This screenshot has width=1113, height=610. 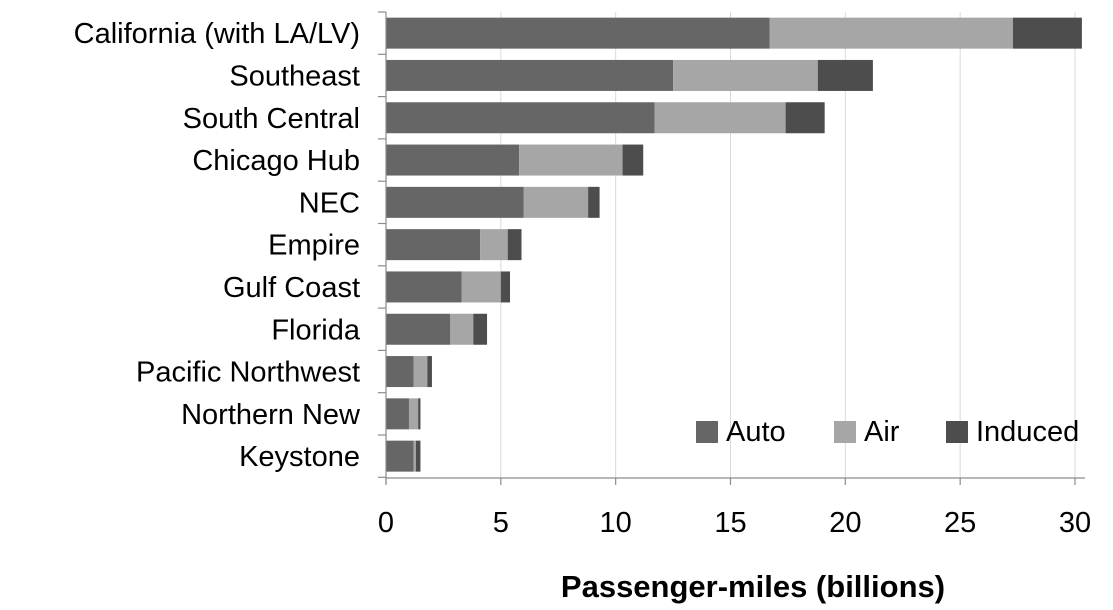 What do you see at coordinates (299, 457) in the screenshot?
I see `category-label: Keystone` at bounding box center [299, 457].